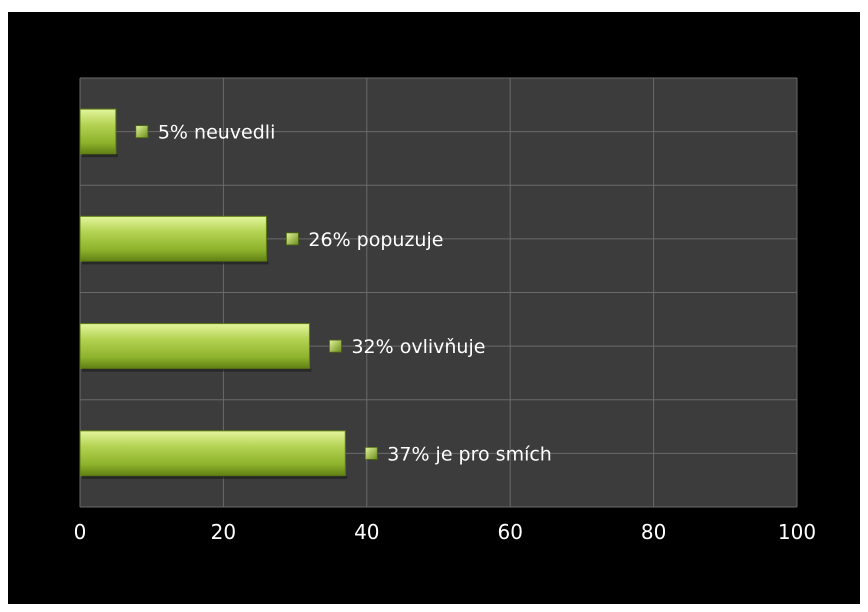  What do you see at coordinates (509, 532) in the screenshot?
I see `x-tick-label: 60` at bounding box center [509, 532].